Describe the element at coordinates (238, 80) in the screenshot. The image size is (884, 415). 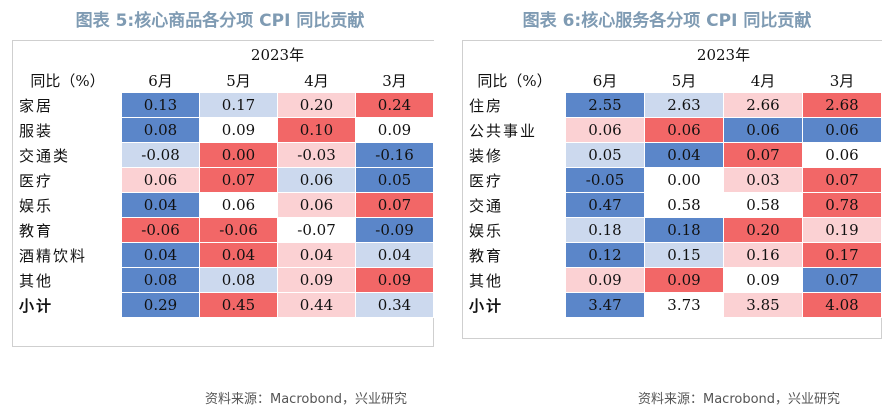
I see `left-month-header: 5月` at that location.